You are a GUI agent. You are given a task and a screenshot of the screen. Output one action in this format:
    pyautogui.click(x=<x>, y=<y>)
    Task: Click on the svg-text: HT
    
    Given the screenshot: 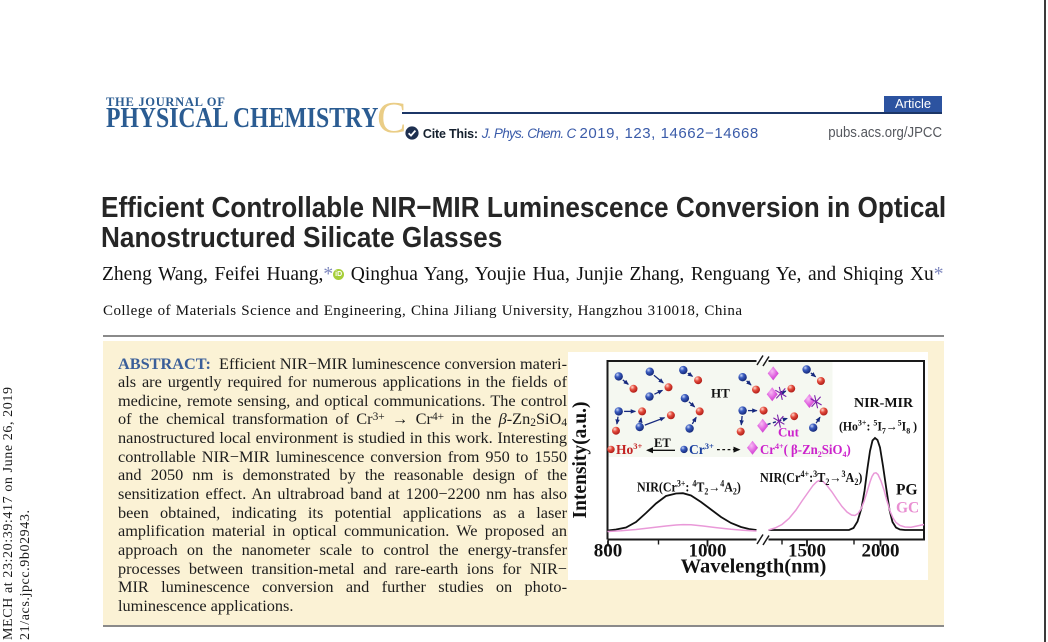 What is the action you would take?
    pyautogui.click(x=720, y=393)
    